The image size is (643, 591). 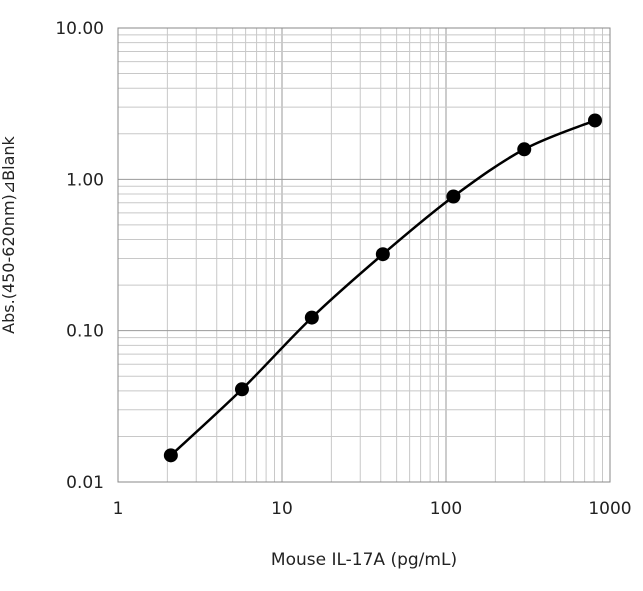 What do you see at coordinates (85, 180) in the screenshot?
I see `y-tick-label: 1.00` at bounding box center [85, 180].